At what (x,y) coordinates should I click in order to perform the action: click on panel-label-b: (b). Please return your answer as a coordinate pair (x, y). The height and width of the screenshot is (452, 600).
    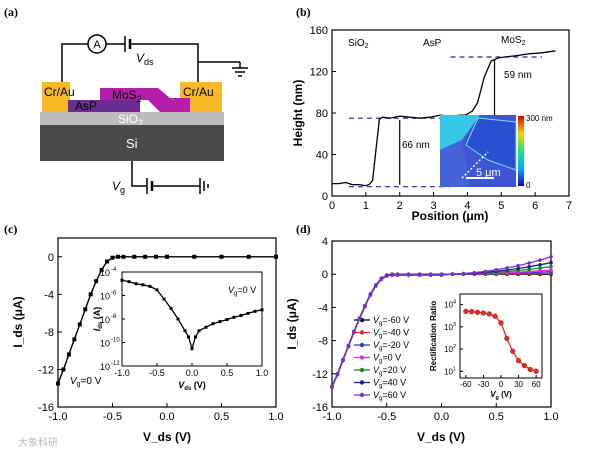
    Looking at the image, I should click on (303, 12).